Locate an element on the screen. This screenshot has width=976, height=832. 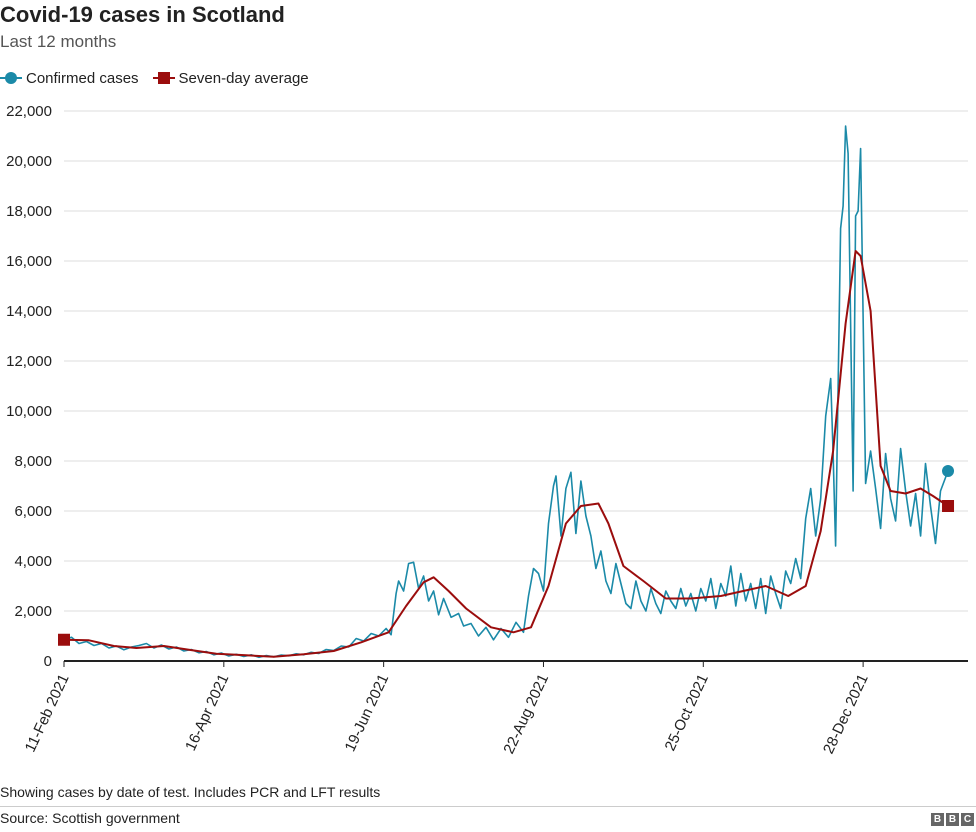
legend-label-confirmed: Confirmed cases is located at coordinates (82, 78).